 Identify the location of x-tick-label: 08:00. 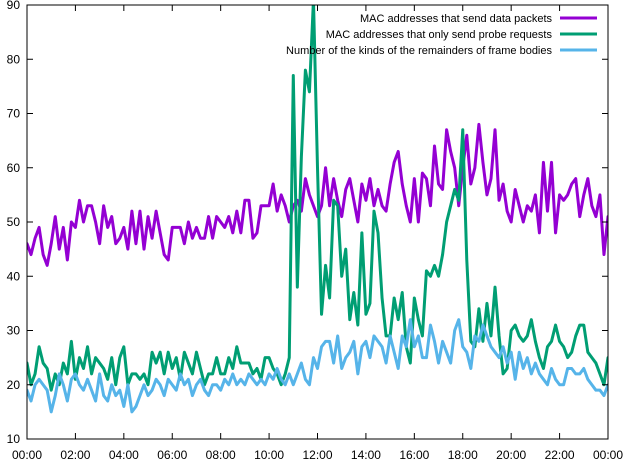
(221, 455).